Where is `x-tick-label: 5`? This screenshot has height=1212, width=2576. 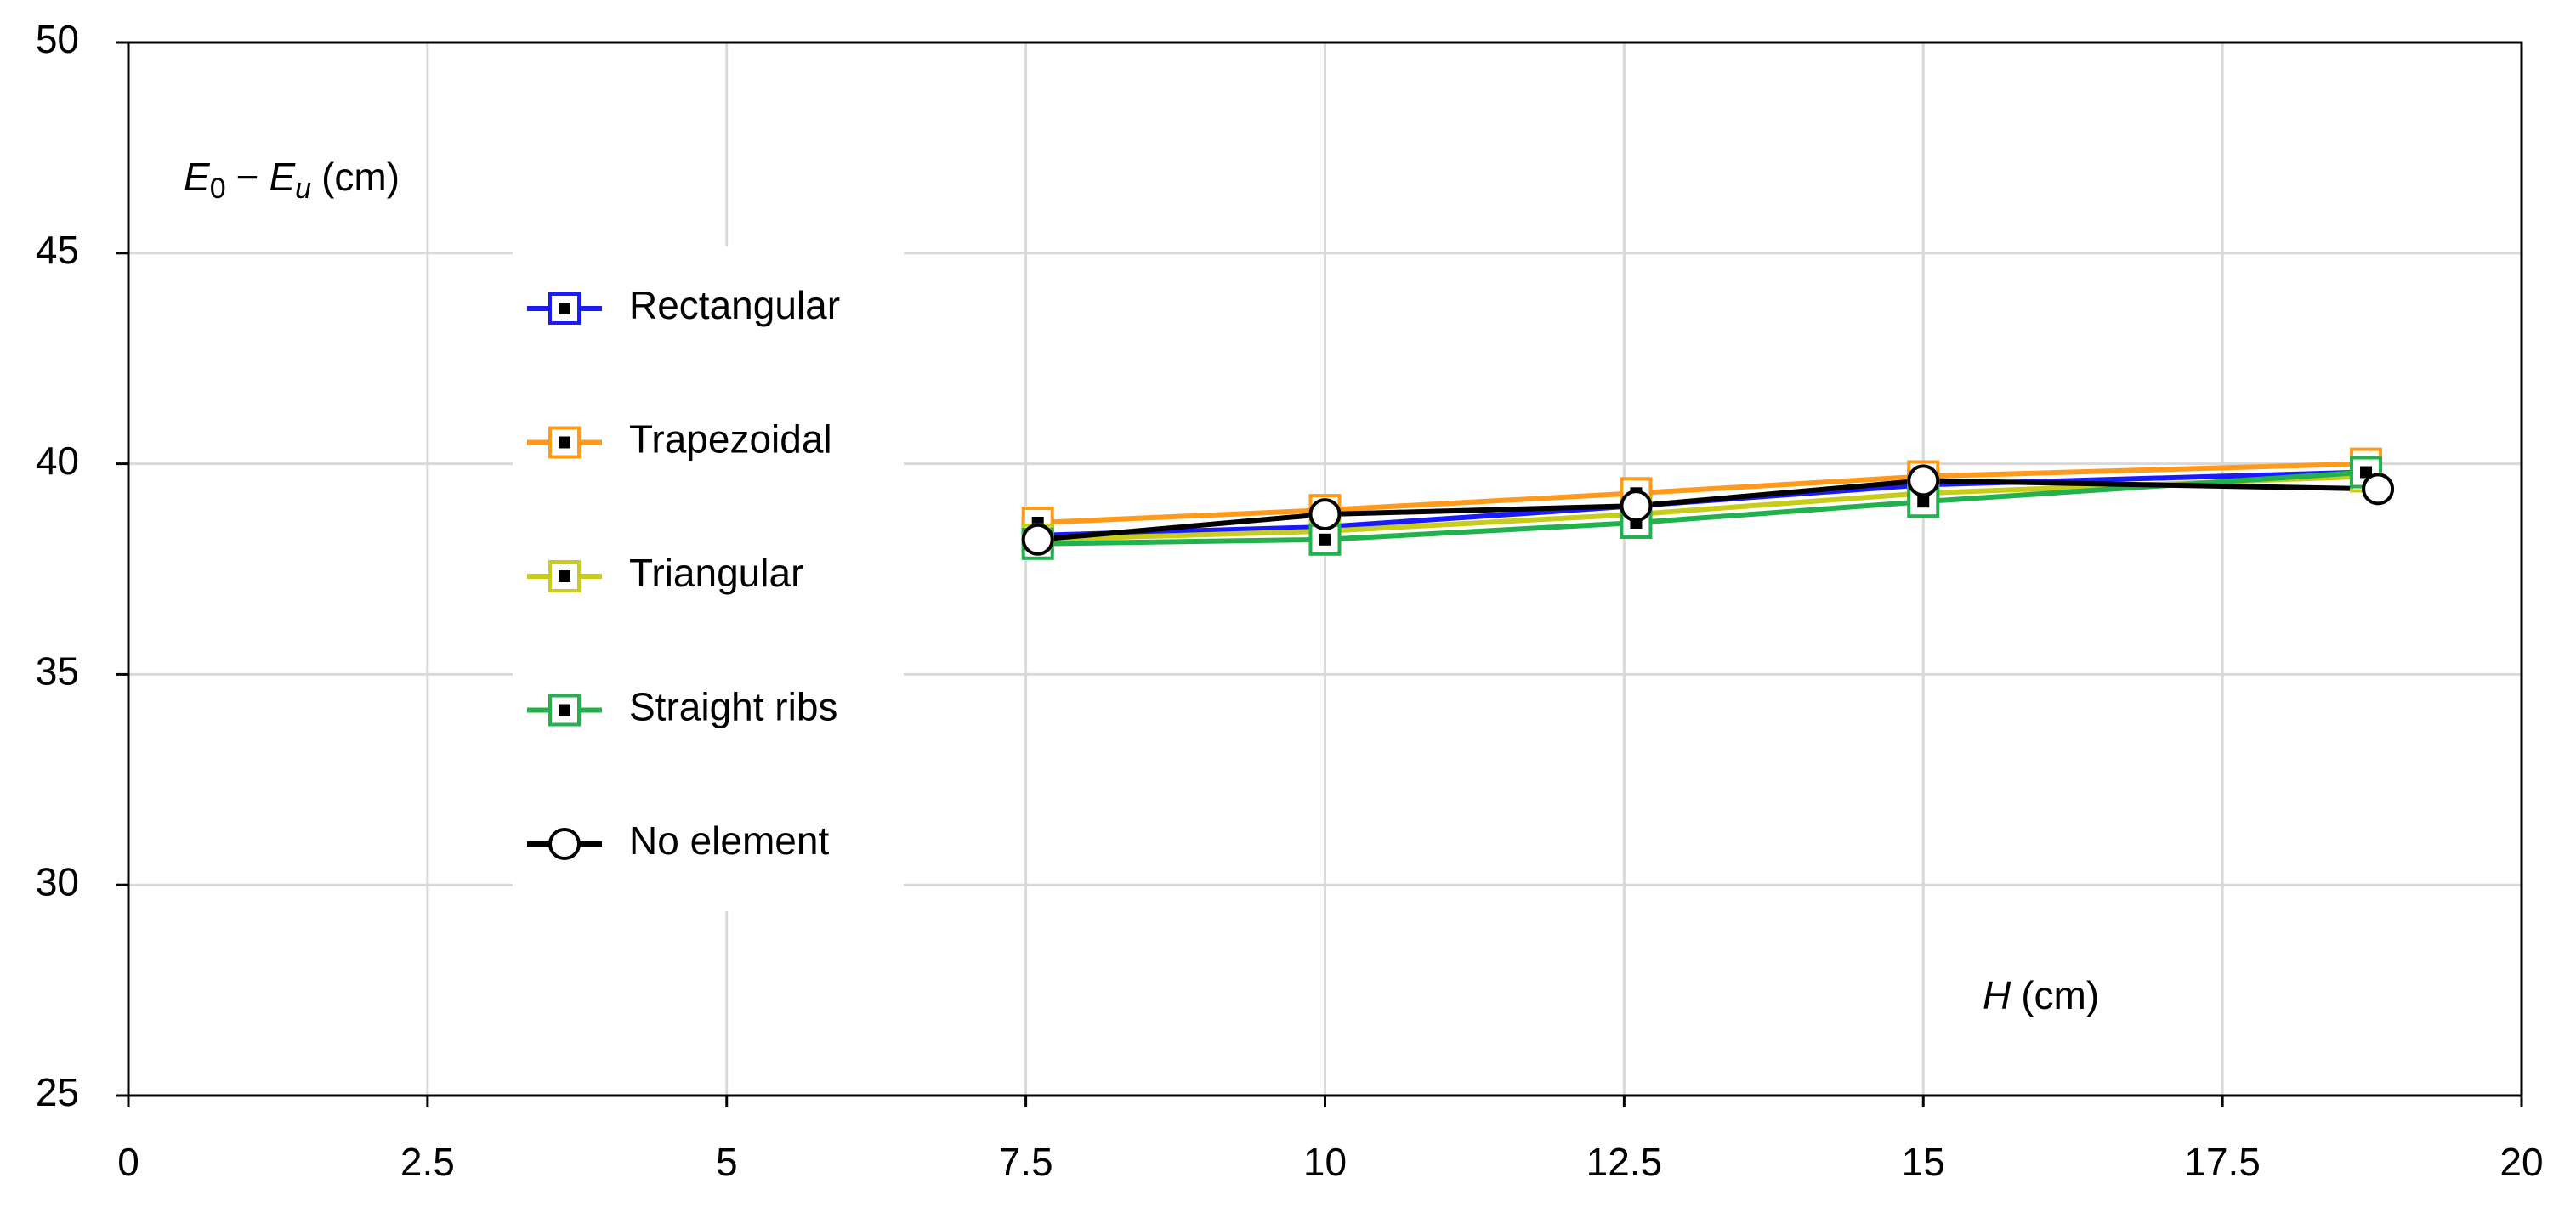
x-tick-label: 5 is located at coordinates (727, 1162).